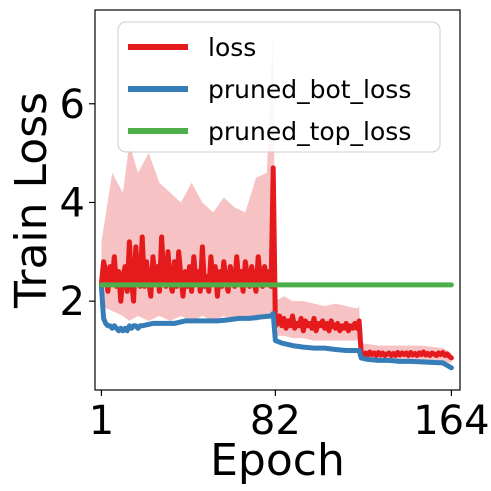  What do you see at coordinates (309, 131) in the screenshot?
I see `legend-label-pruned-top-loss: pruned_top_loss` at bounding box center [309, 131].